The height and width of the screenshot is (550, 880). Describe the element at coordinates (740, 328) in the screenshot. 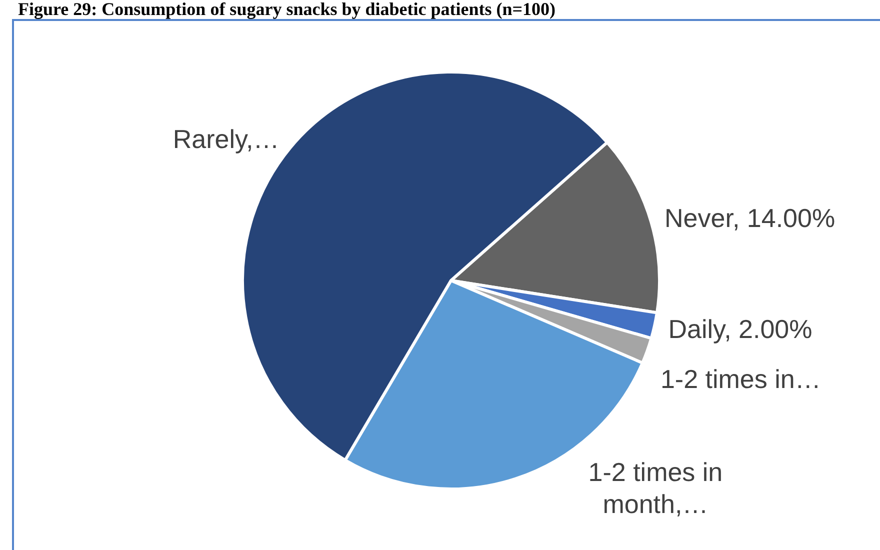

I see `slice-label: Daily, 2.00%` at that location.